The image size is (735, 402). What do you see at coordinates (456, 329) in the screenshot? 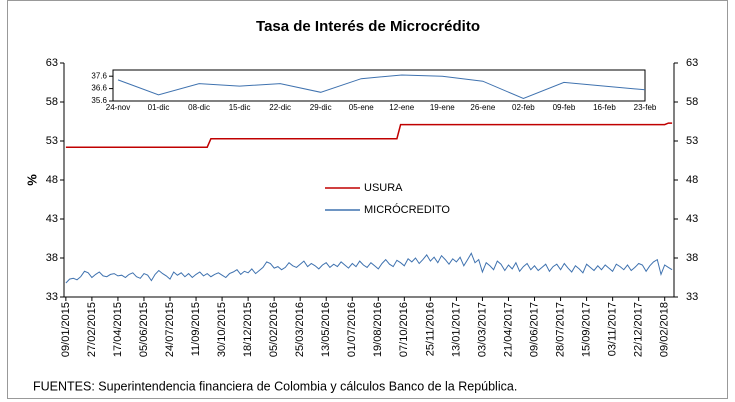
I see `x-tick-label: 13/01/2017` at bounding box center [456, 329].